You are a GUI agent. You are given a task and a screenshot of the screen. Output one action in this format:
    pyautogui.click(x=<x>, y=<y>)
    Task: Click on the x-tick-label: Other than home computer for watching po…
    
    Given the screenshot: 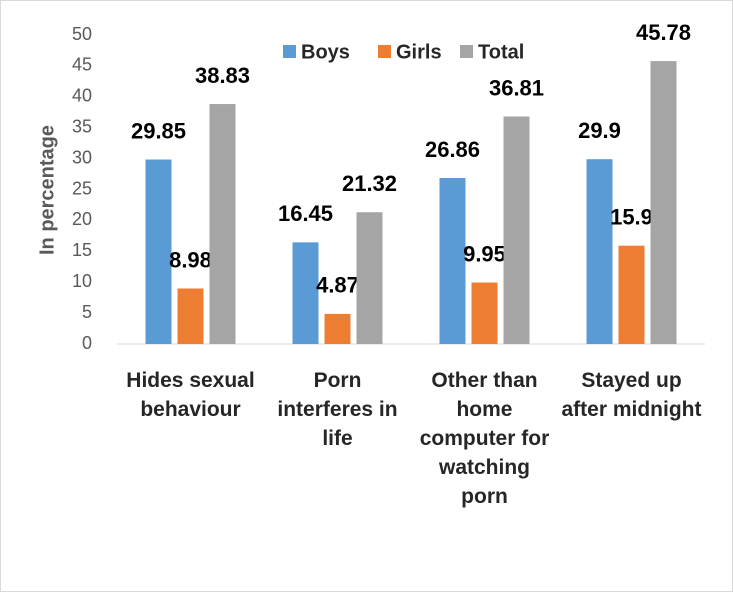 What is the action you would take?
    pyautogui.click(x=484, y=438)
    